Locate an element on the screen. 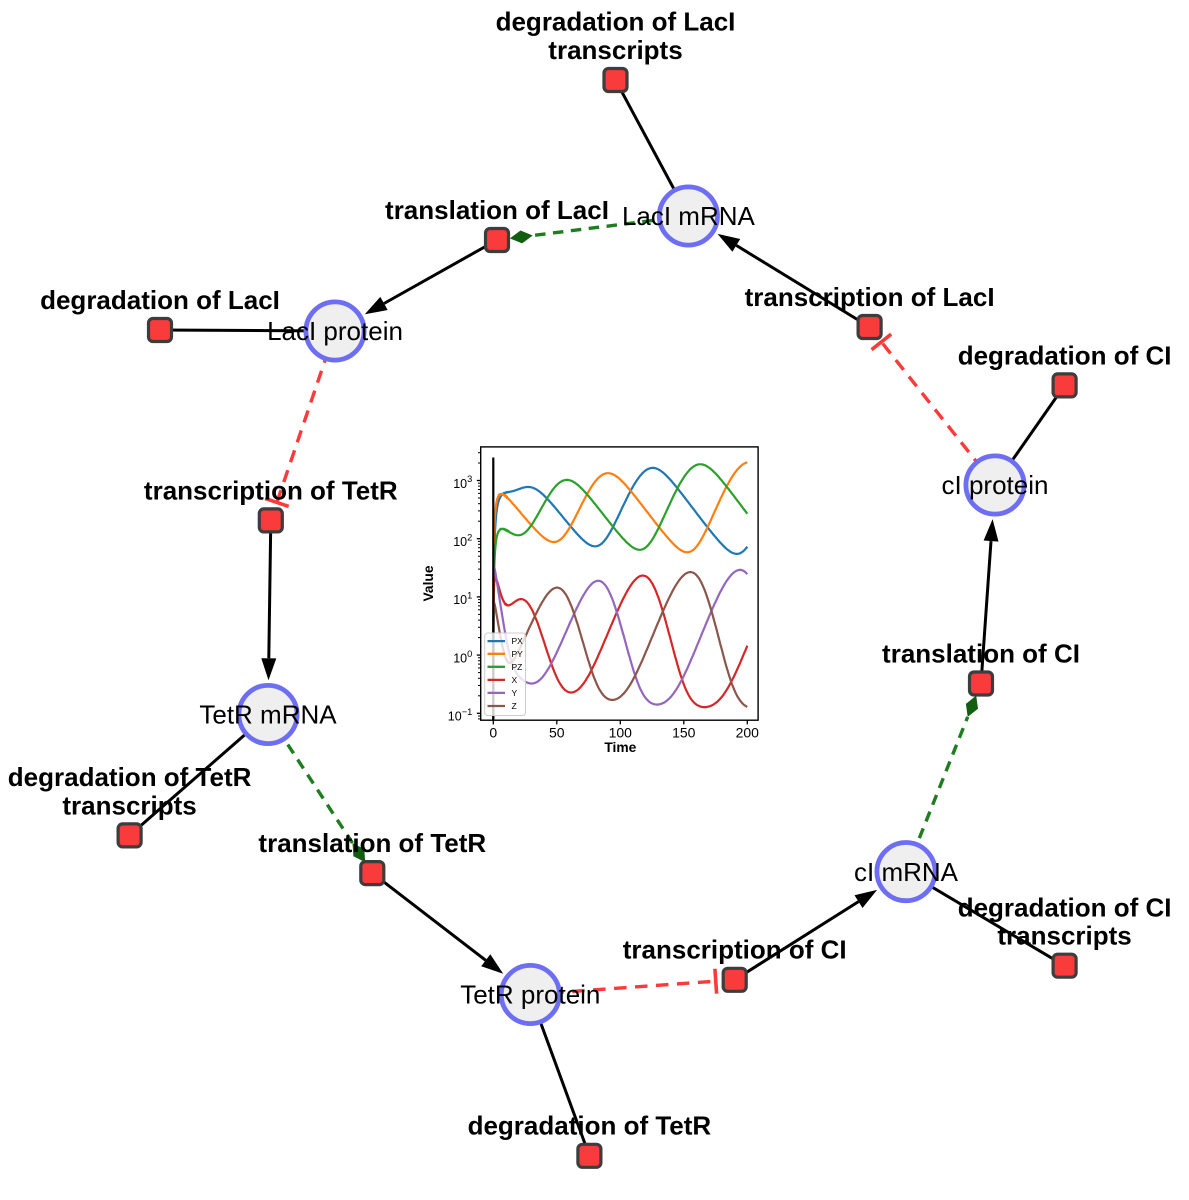 The height and width of the screenshot is (1200, 1189). svg-text: translation of LacI is located at coordinates (497, 210).